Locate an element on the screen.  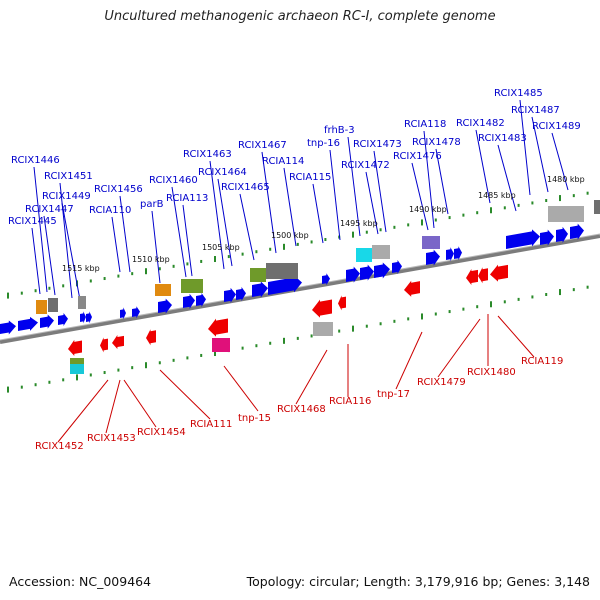
gene-label: RCIX1473 is located at coordinates (377, 144).